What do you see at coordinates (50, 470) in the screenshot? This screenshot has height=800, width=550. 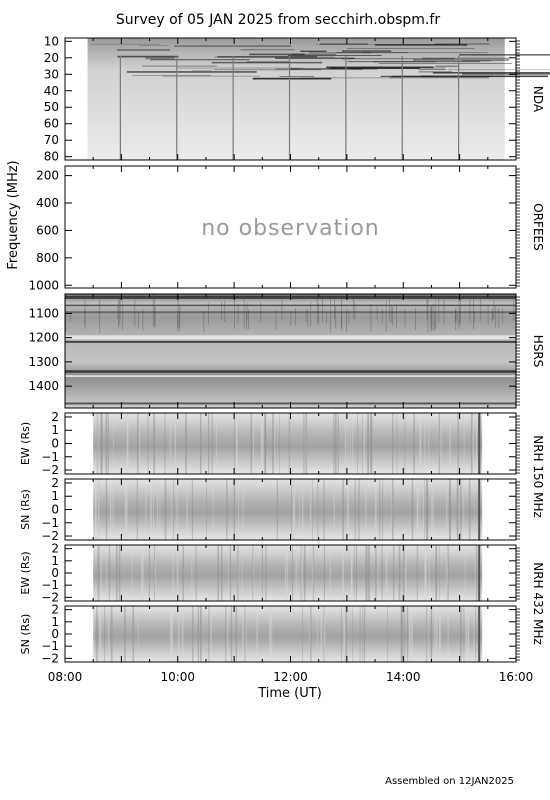 I see `nrh150_ew-ytick-label: −2` at bounding box center [50, 470].